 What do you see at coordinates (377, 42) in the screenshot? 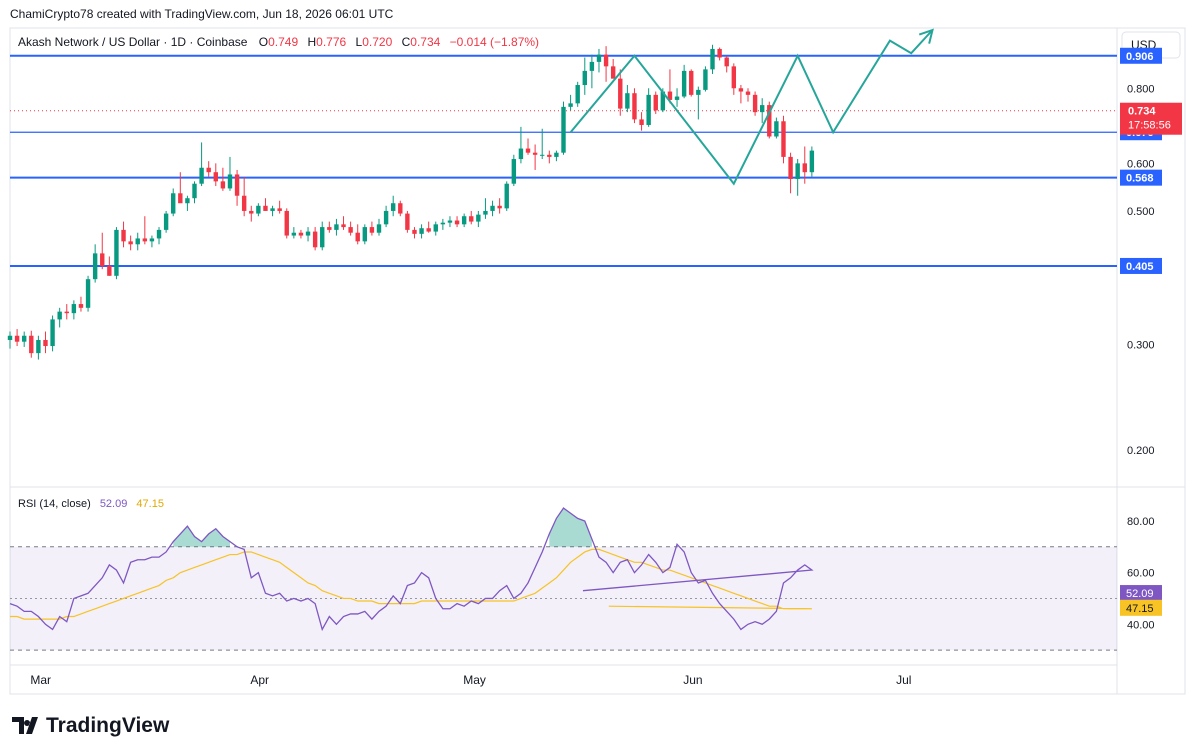
I see `low-value: 0.720` at bounding box center [377, 42].